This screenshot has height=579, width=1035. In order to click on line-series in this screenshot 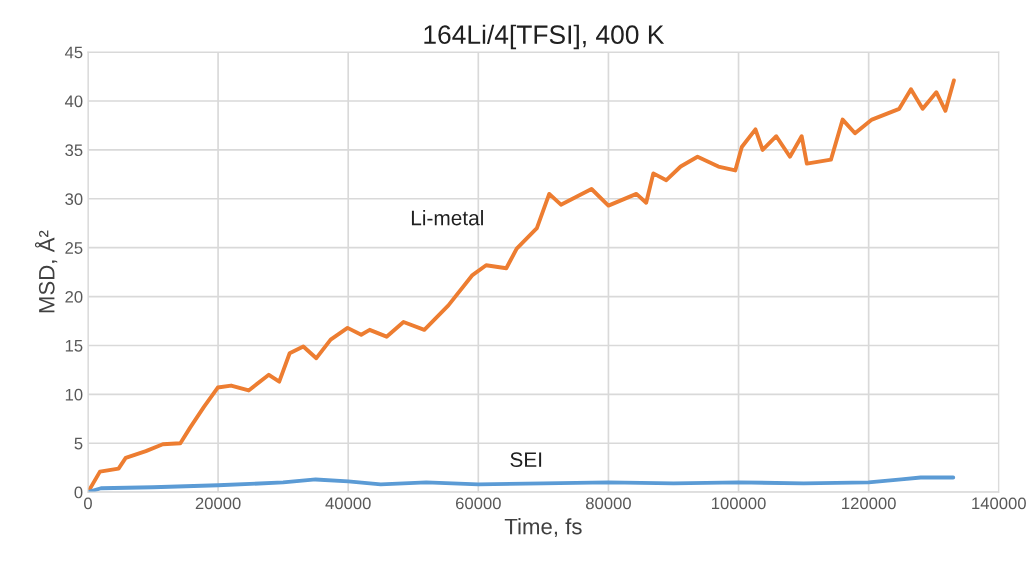, I will do `click(521, 484)`.